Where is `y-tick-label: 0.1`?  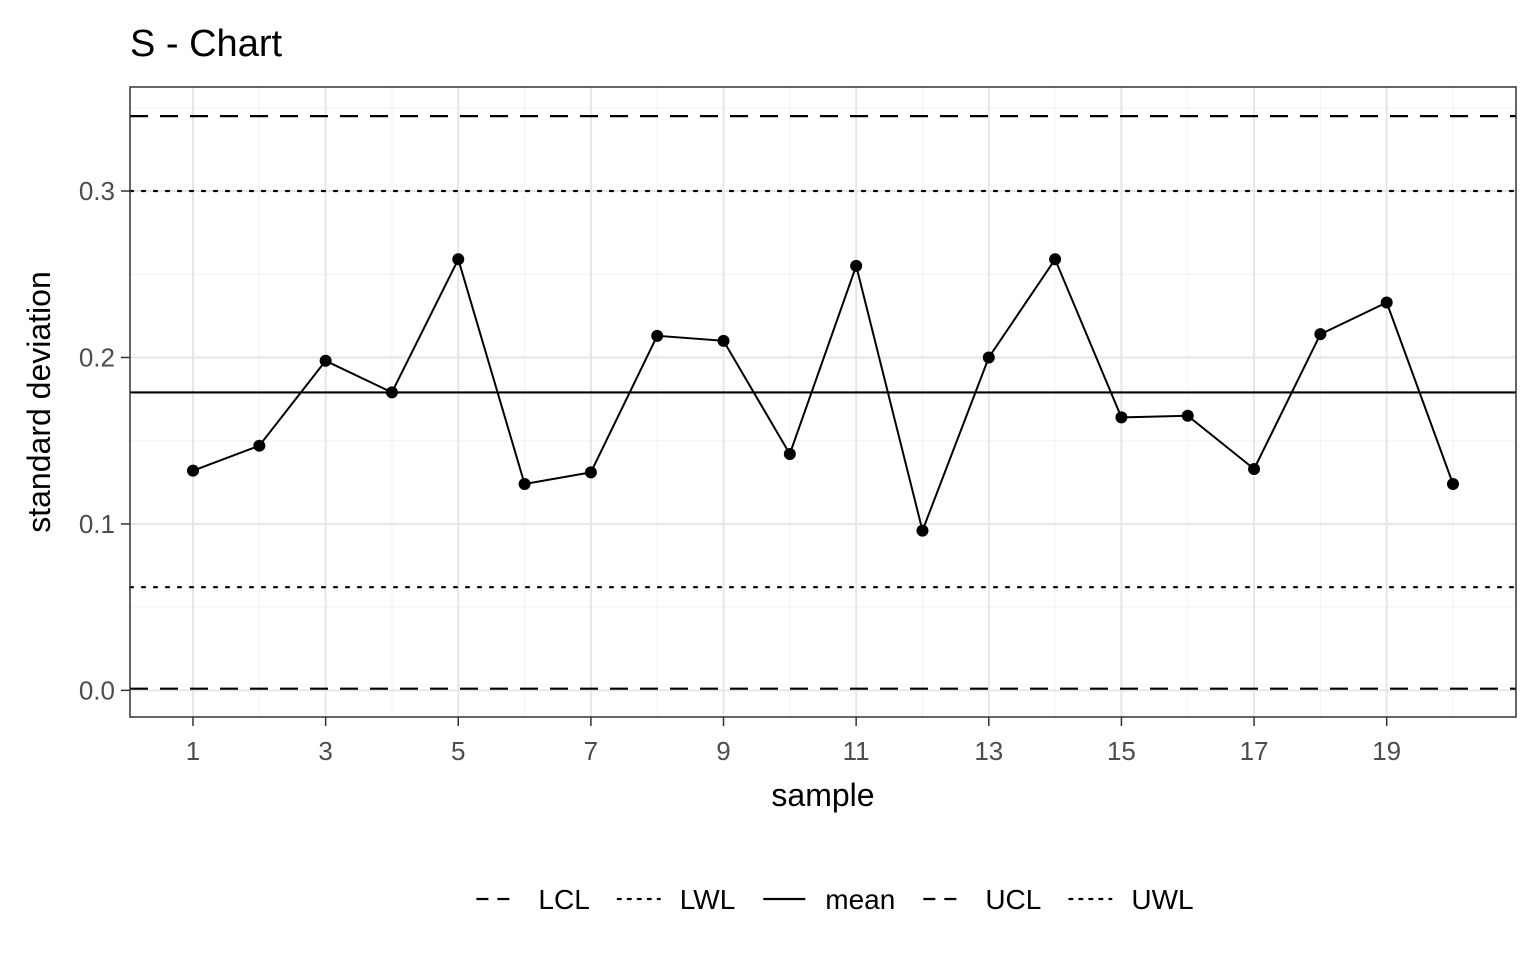 y-tick-label: 0.1 is located at coordinates (97, 524).